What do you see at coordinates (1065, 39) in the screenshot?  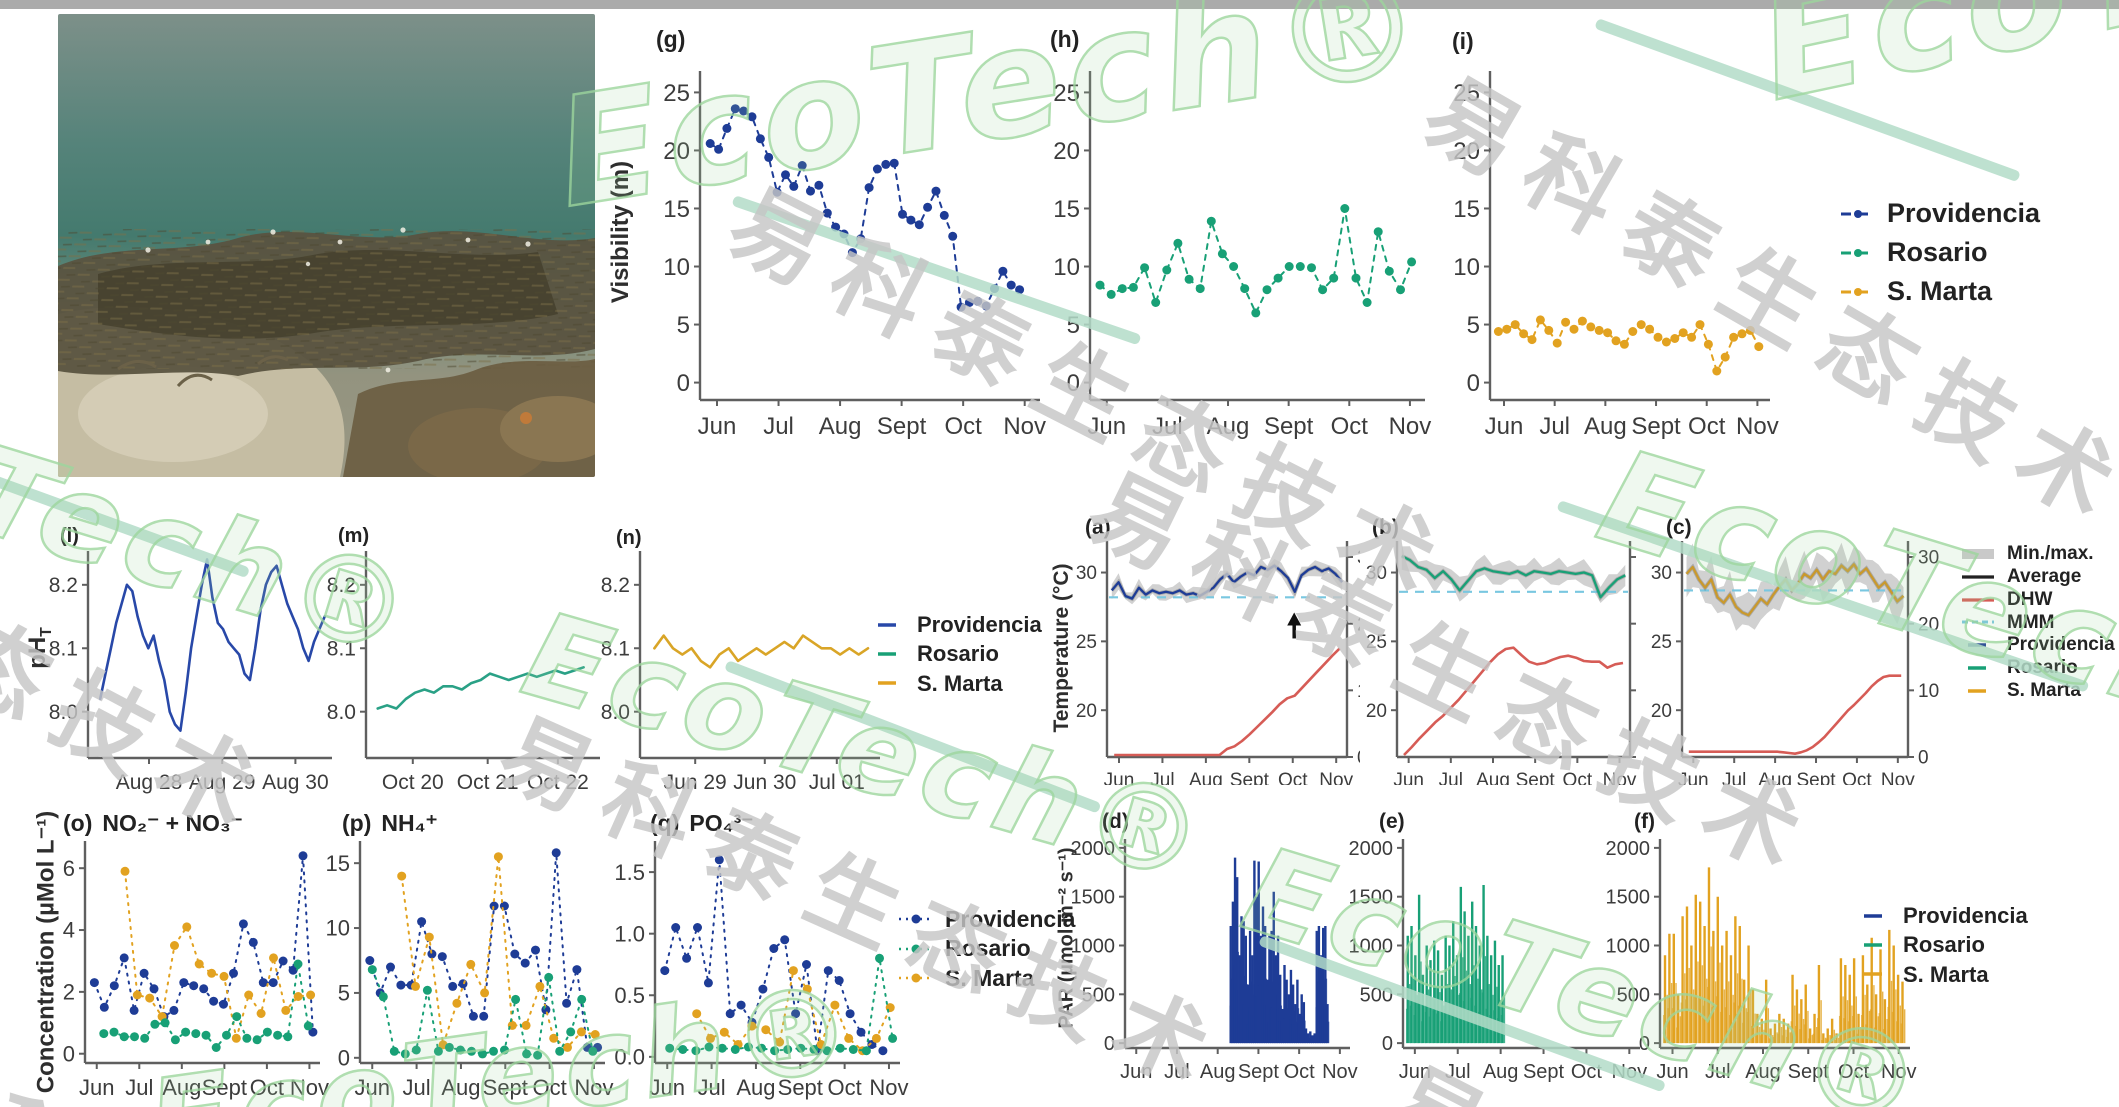 I see `panel-tag-h: (h)` at bounding box center [1065, 39].